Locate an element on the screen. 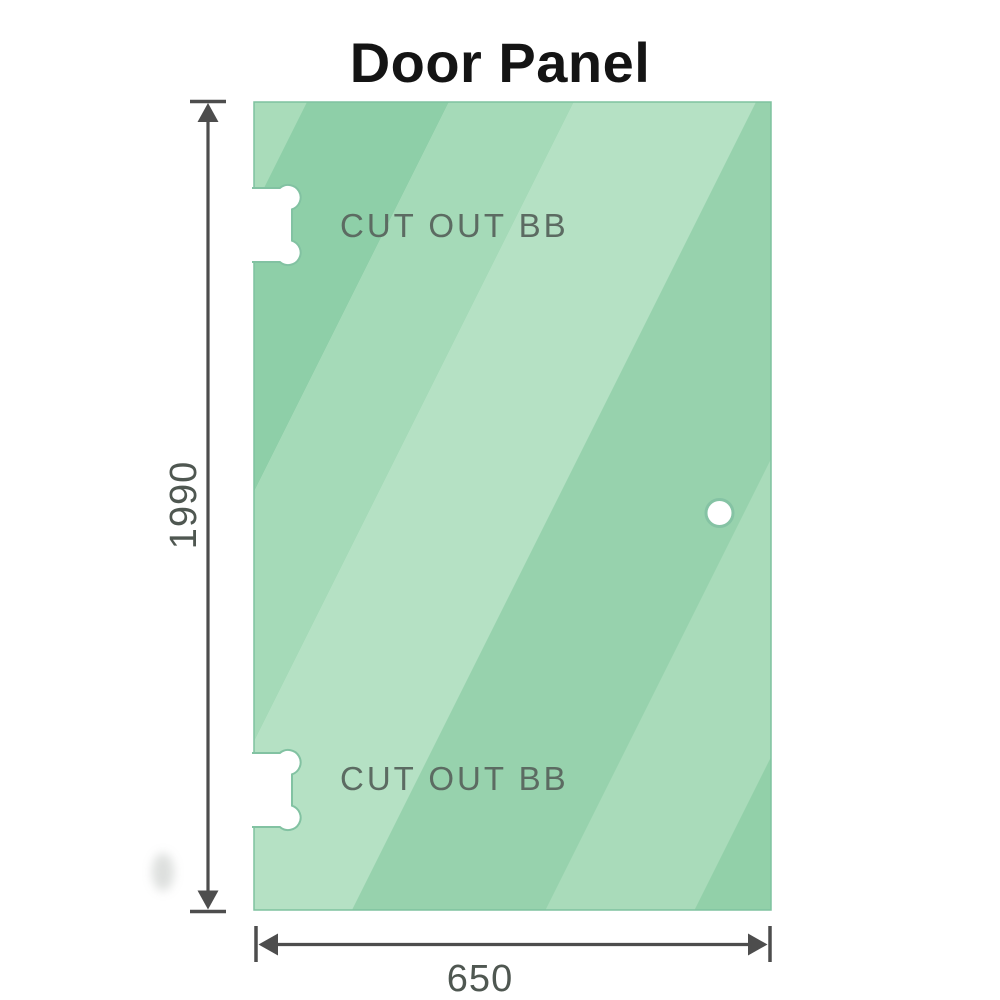 The width and height of the screenshot is (1000, 1000). top-cutout-label: CUT OUT BB is located at coordinates (454, 225).